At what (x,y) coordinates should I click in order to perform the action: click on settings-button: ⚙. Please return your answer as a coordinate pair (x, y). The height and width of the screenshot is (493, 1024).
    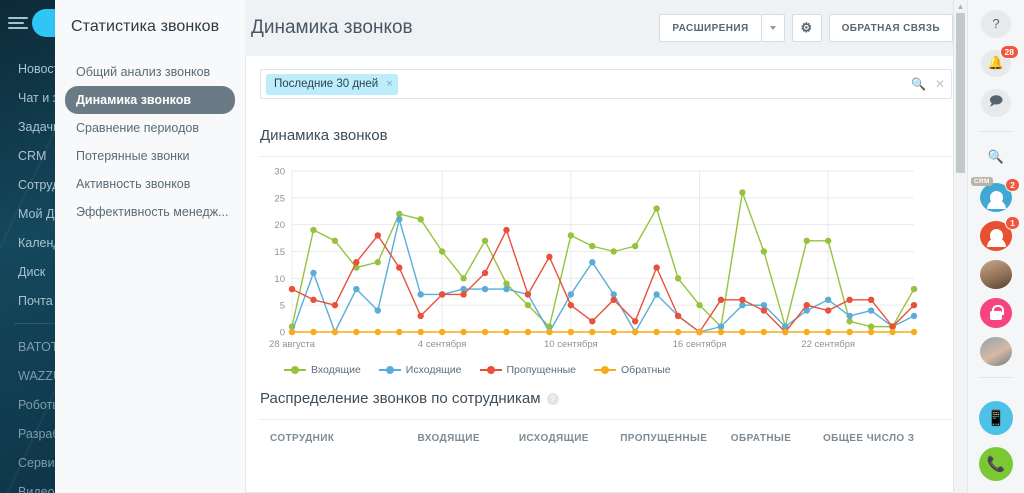
    Looking at the image, I should click on (806, 28).